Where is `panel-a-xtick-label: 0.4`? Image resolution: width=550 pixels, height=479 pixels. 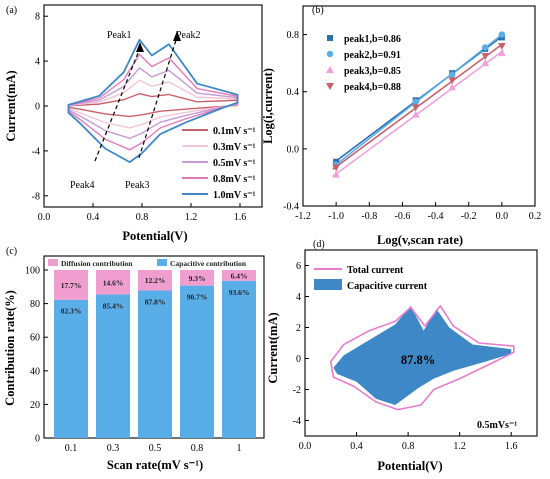 panel-a-xtick-label: 0.4 is located at coordinates (93, 217).